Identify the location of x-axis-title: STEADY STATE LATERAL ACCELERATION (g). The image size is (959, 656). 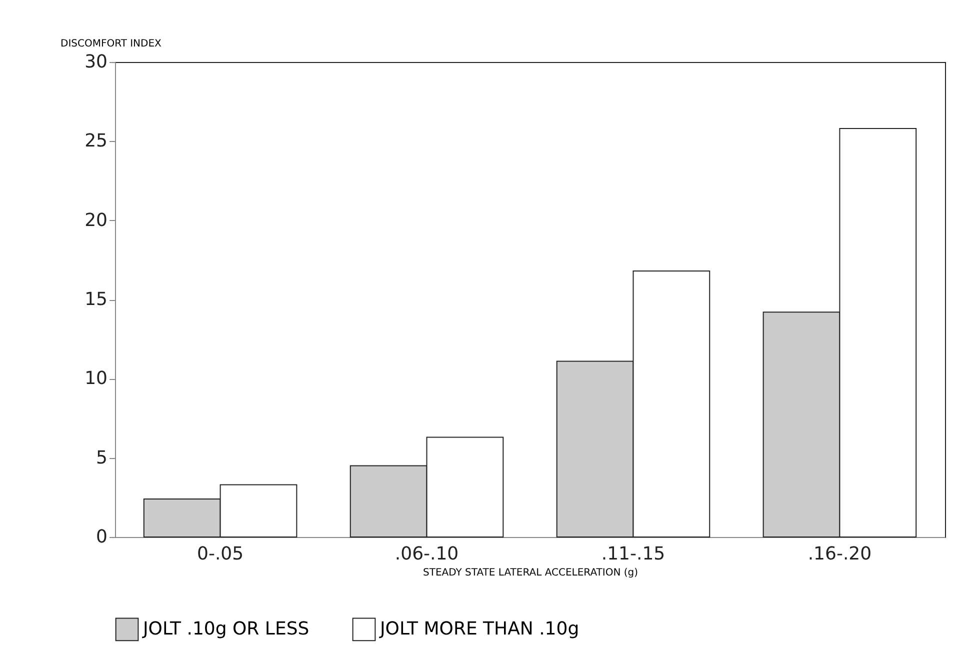
(530, 573).